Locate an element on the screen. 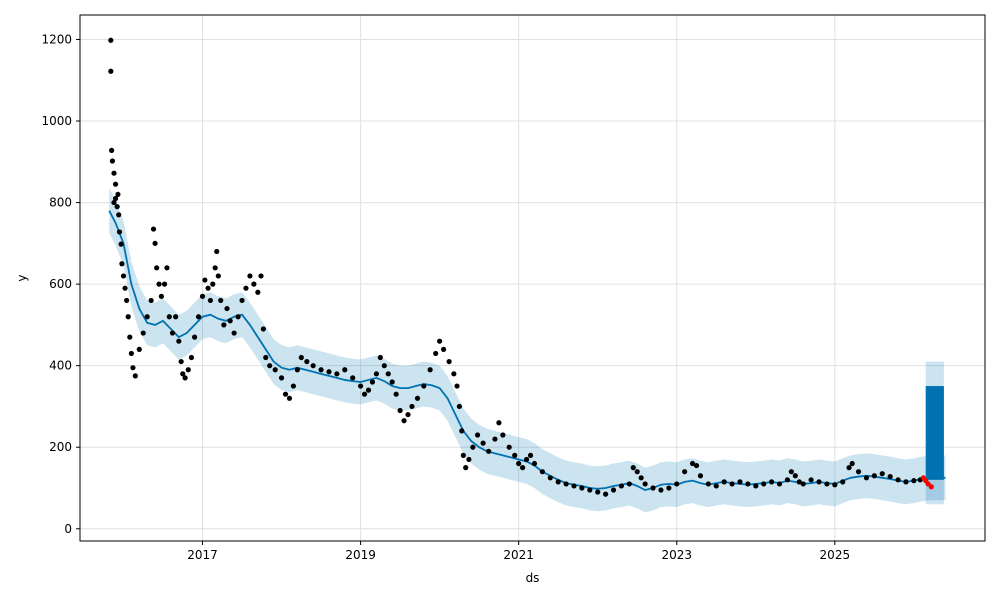 The image size is (1000, 600). x-axis-label: ds is located at coordinates (533, 578).